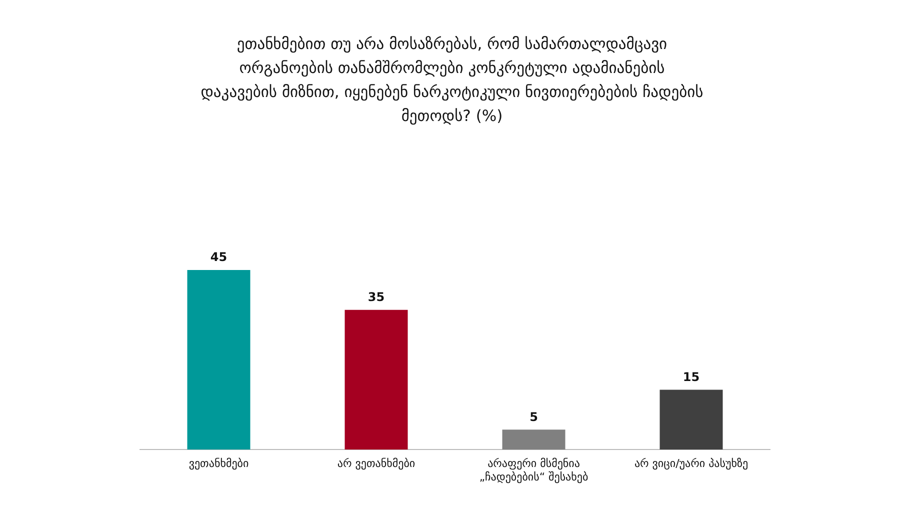  Describe the element at coordinates (376, 297) in the screenshot. I see `data-label: 35` at that location.